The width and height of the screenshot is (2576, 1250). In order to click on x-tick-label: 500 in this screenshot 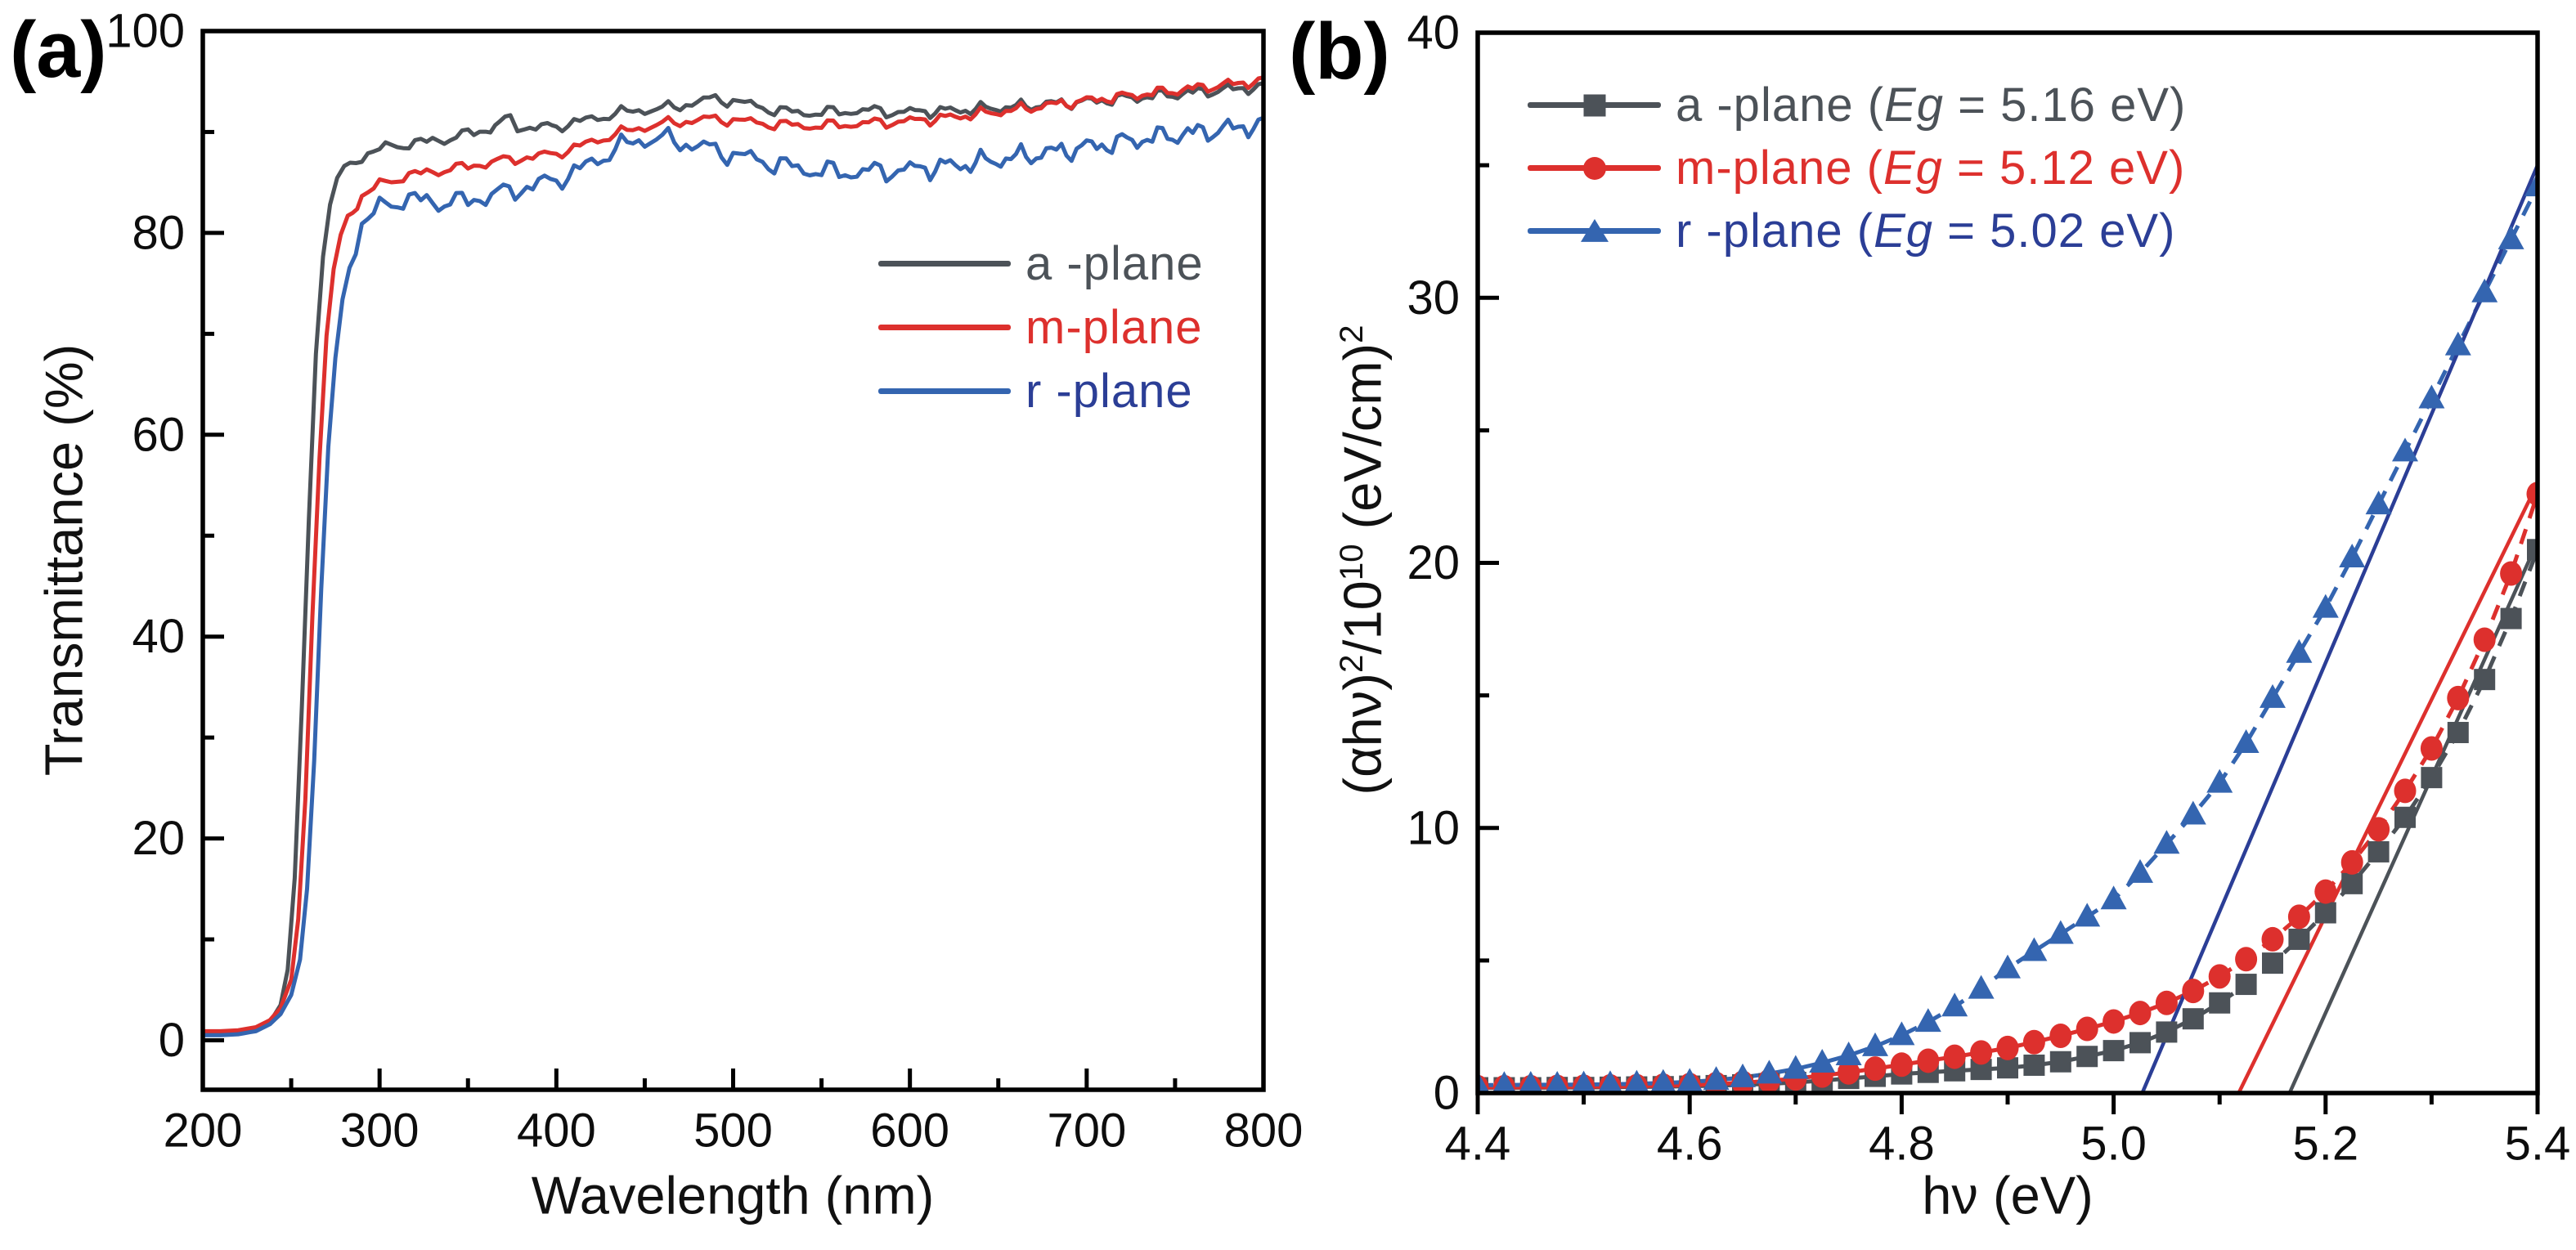, I will do `click(733, 1131)`.